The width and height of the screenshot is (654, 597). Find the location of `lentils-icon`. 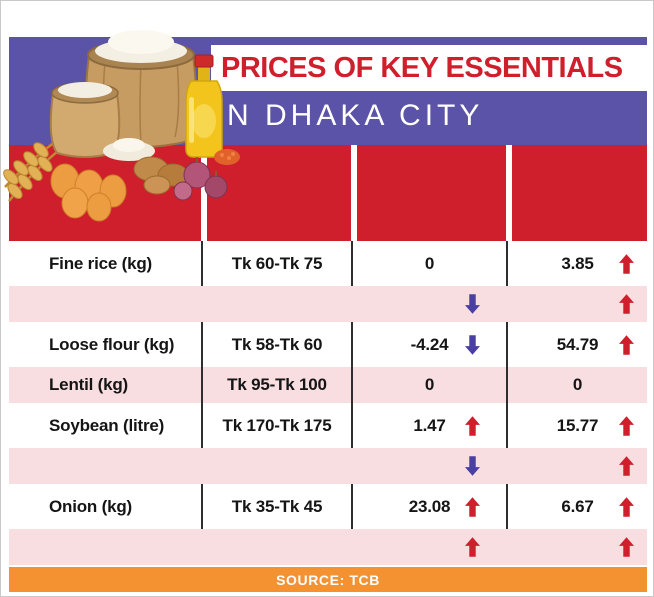

lentils-icon is located at coordinates (227, 157).